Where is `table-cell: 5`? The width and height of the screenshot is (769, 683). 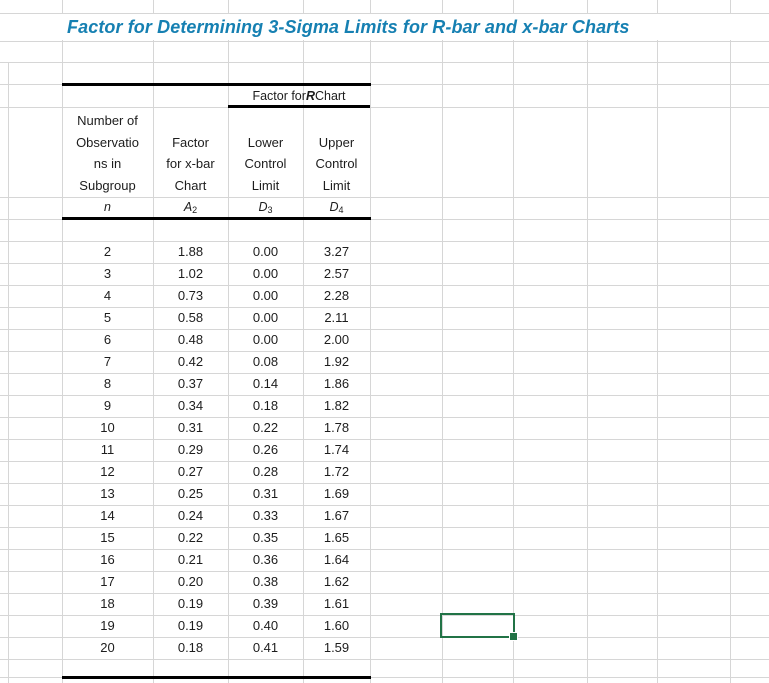 table-cell: 5 is located at coordinates (107, 317).